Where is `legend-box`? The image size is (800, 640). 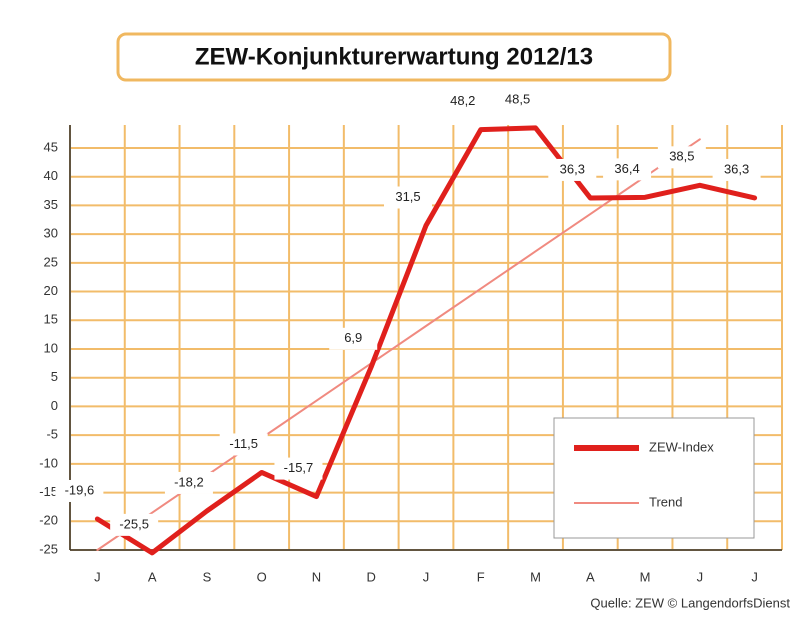 legend-box is located at coordinates (654, 478).